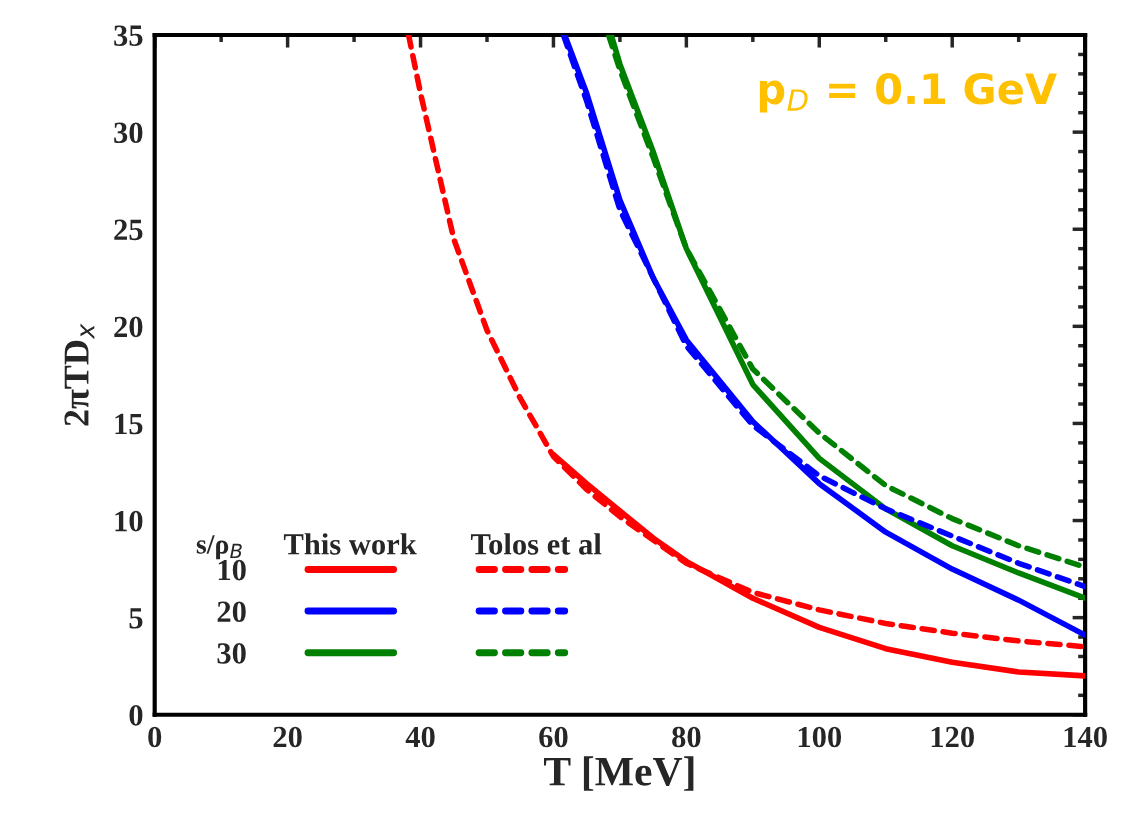  Describe the element at coordinates (350, 544) in the screenshot. I see `annotation: This work` at that location.